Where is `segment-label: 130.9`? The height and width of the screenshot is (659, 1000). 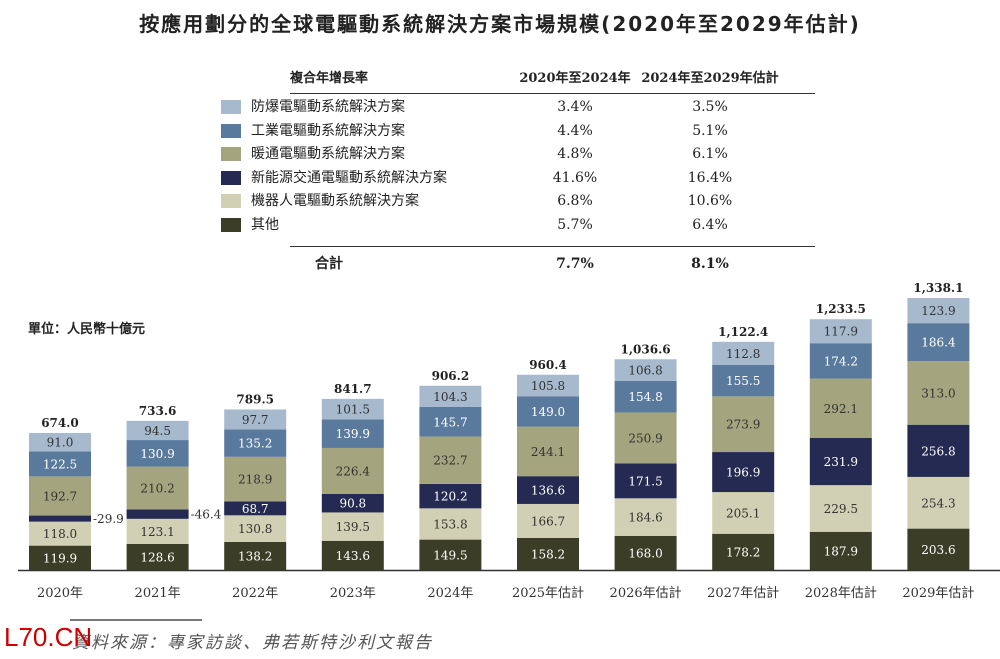 segment-label: 130.9 is located at coordinates (157, 454).